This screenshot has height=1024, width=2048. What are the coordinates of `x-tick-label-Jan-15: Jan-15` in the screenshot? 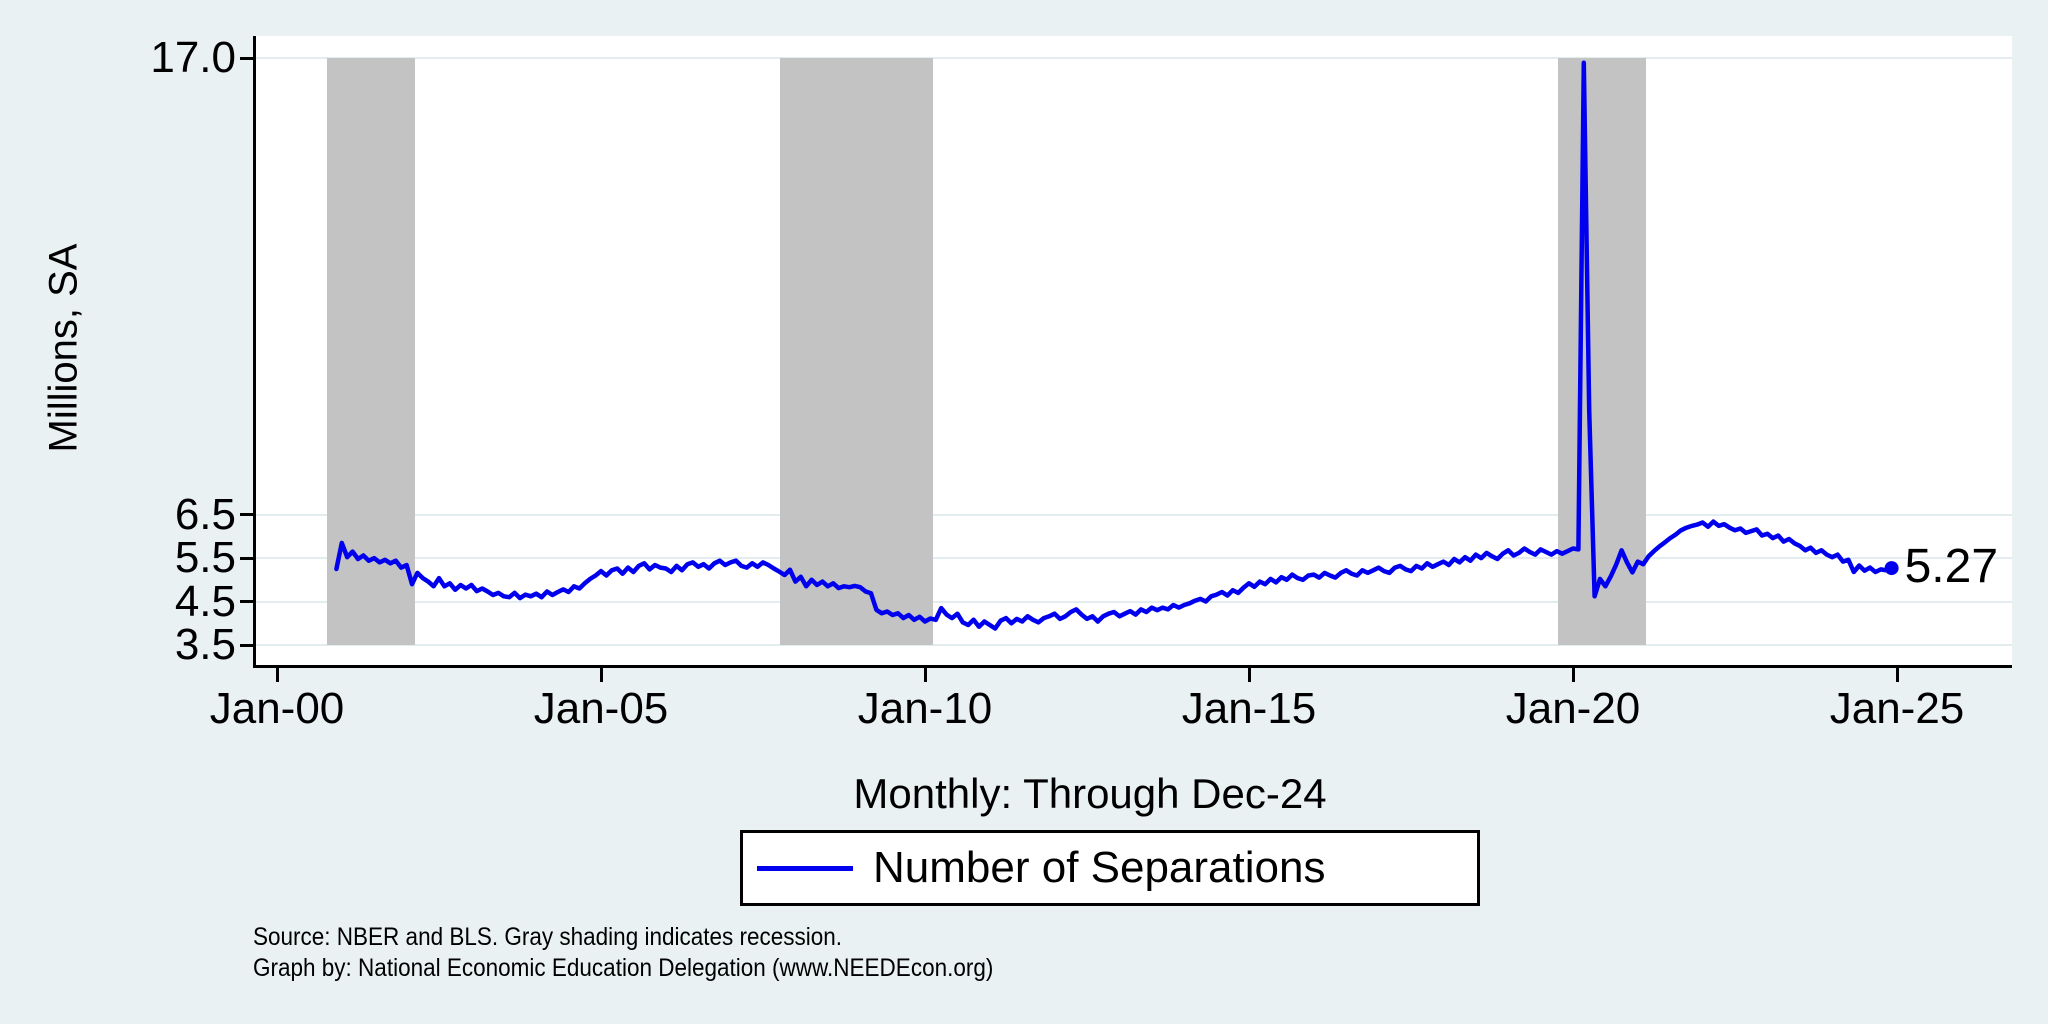 It's located at (1249, 708).